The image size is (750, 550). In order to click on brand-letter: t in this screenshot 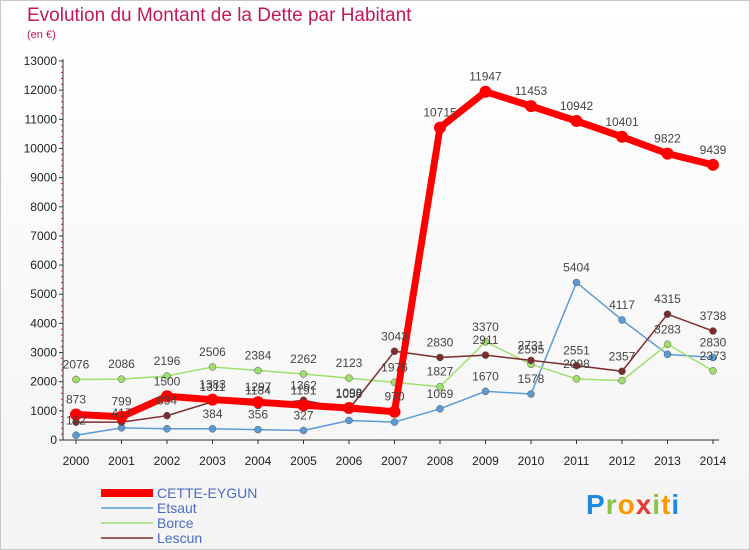, I will do `click(666, 504)`.